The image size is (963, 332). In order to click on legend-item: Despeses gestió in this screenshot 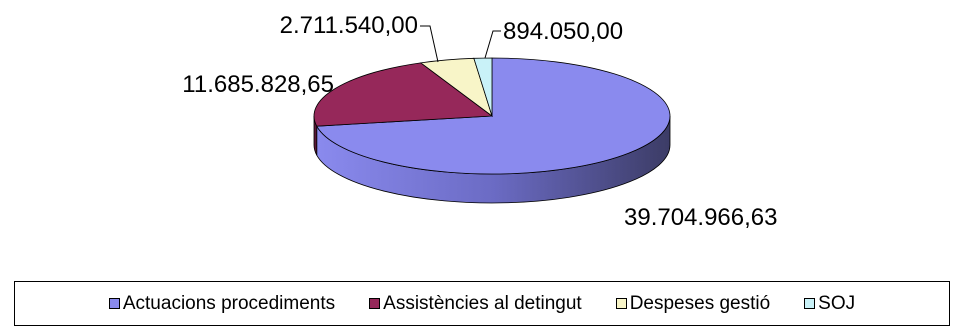, I will do `click(693, 303)`.